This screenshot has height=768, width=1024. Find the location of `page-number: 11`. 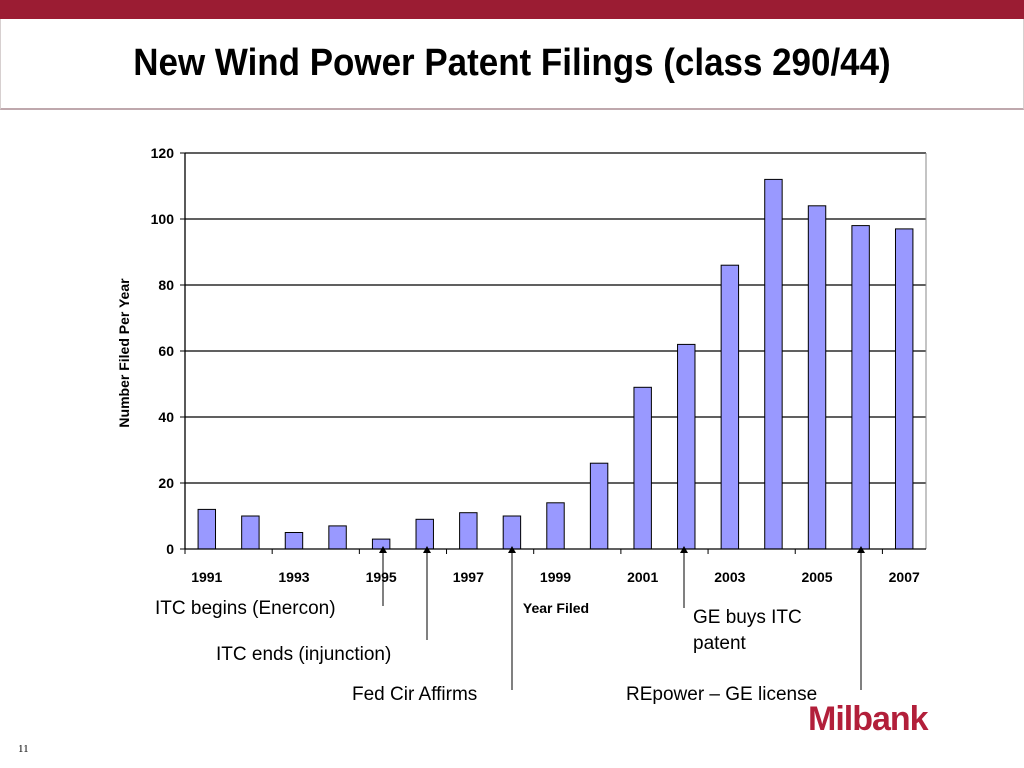

page-number: 11 is located at coordinates (23, 749).